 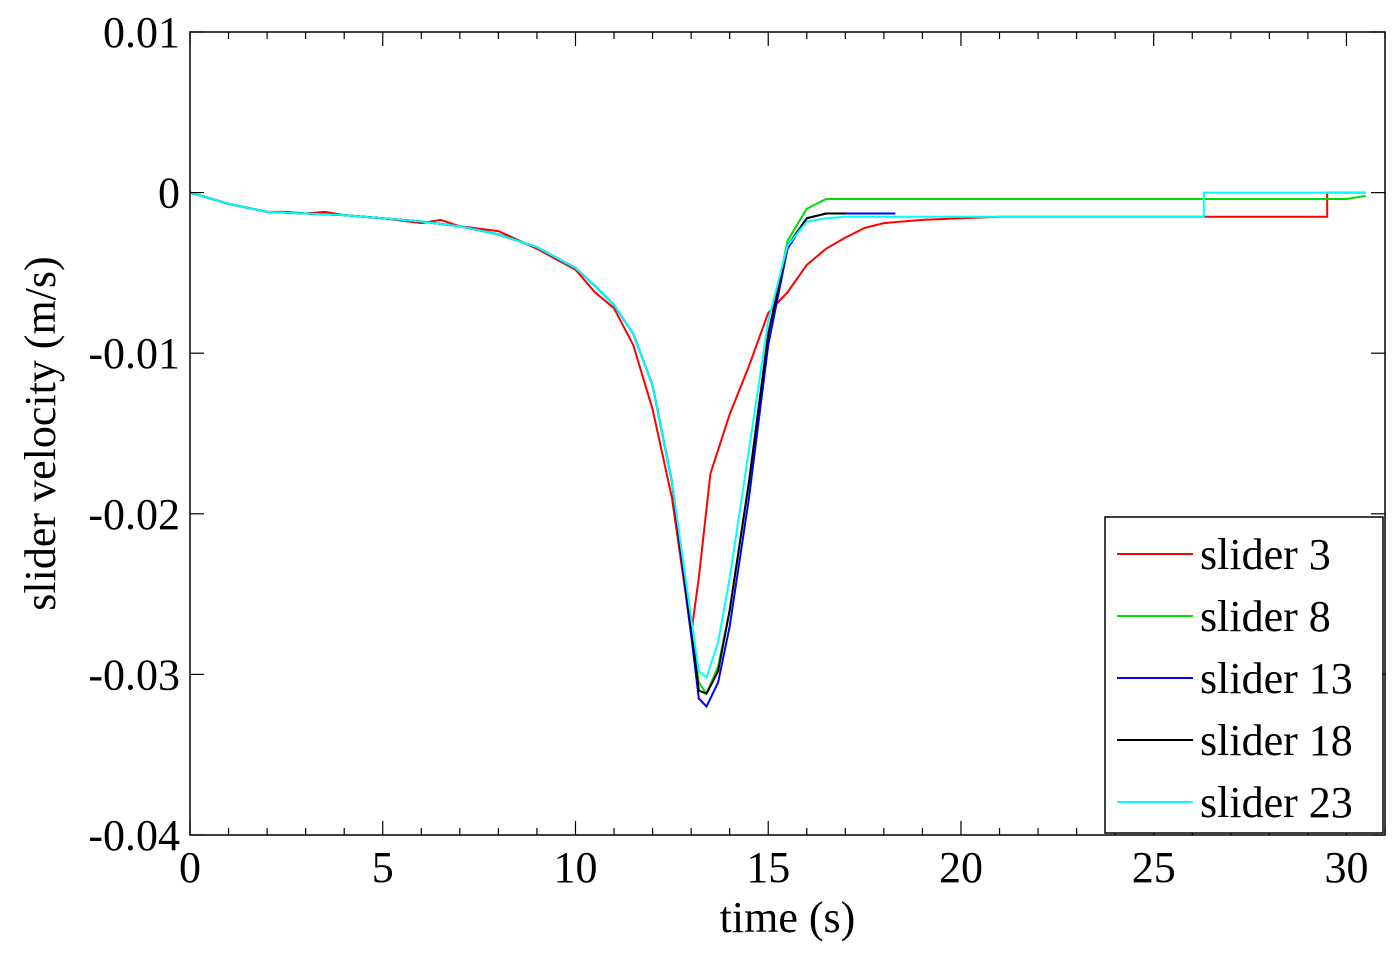 What do you see at coordinates (383, 867) in the screenshot?
I see `x-tick-label: 5` at bounding box center [383, 867].